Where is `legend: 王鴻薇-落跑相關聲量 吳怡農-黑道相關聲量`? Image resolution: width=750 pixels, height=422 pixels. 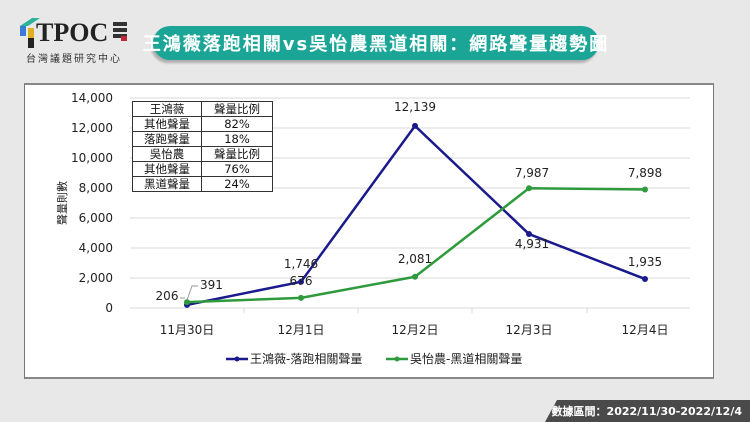 legend: 王鴻薇-落跑相關聲量 吳怡農-黑道相關聲量 is located at coordinates (374, 358).